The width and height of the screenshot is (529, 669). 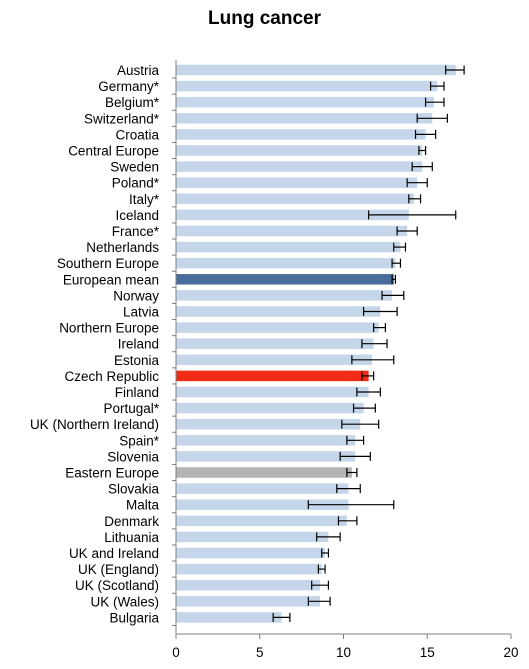 What do you see at coordinates (111, 279) in the screenshot?
I see `category-label-european-mean: European mean` at bounding box center [111, 279].